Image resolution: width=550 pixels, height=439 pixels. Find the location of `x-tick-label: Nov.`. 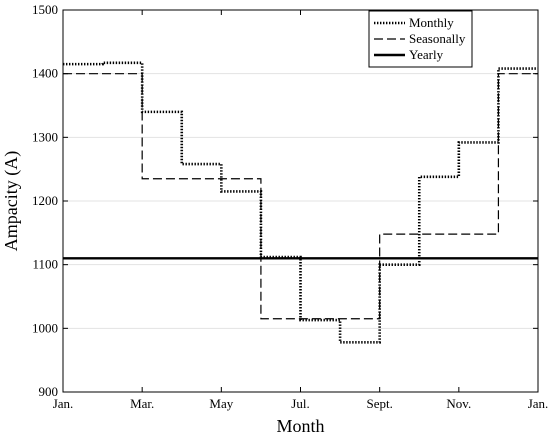

x-tick-label: Nov. is located at coordinates (458, 403).